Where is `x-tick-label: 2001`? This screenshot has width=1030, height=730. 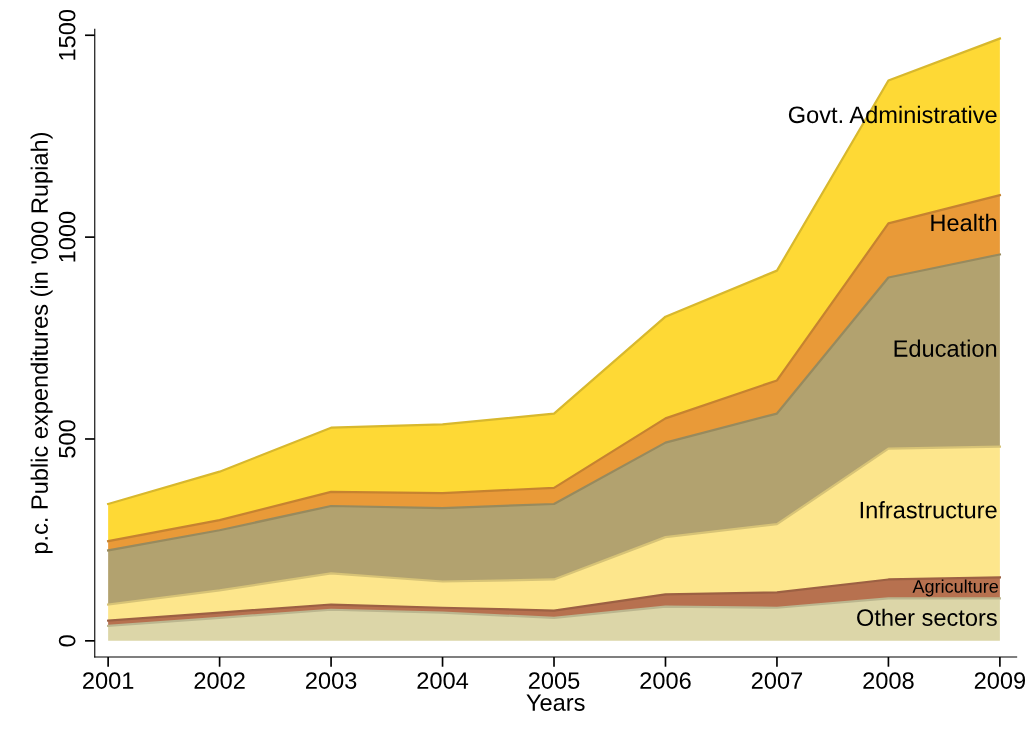
x-tick-label: 2001 is located at coordinates (108, 680).